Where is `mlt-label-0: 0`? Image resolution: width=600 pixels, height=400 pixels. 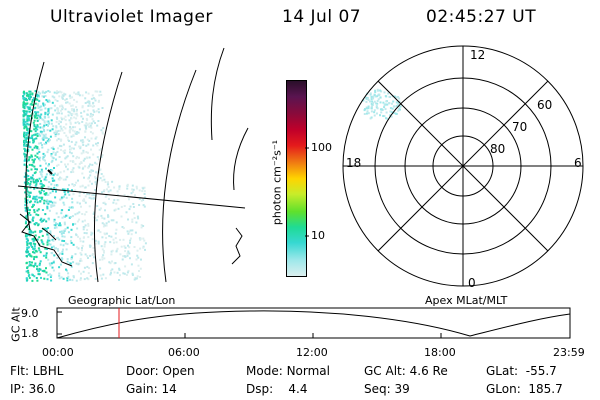
mlt-label-0: 0 is located at coordinates (472, 283).